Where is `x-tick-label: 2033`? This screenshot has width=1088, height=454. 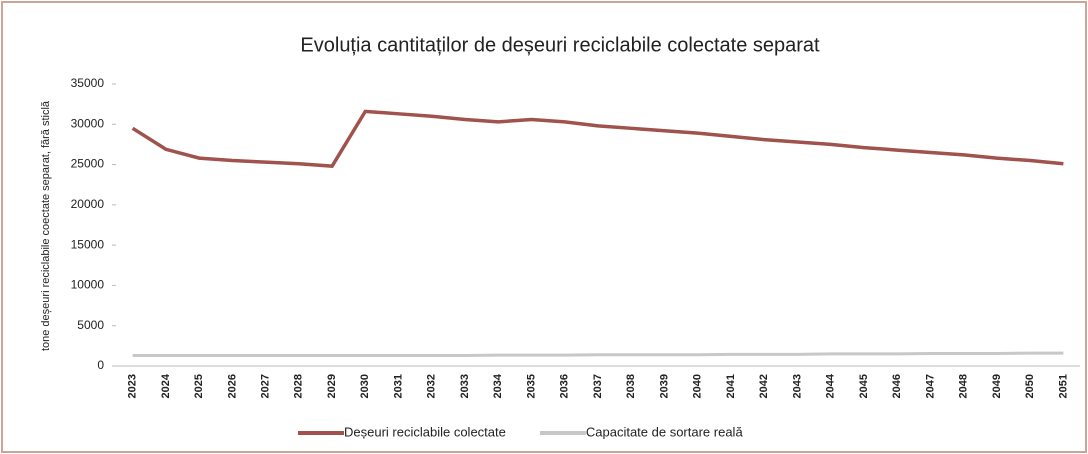
x-tick-label: 2033 is located at coordinates (465, 386).